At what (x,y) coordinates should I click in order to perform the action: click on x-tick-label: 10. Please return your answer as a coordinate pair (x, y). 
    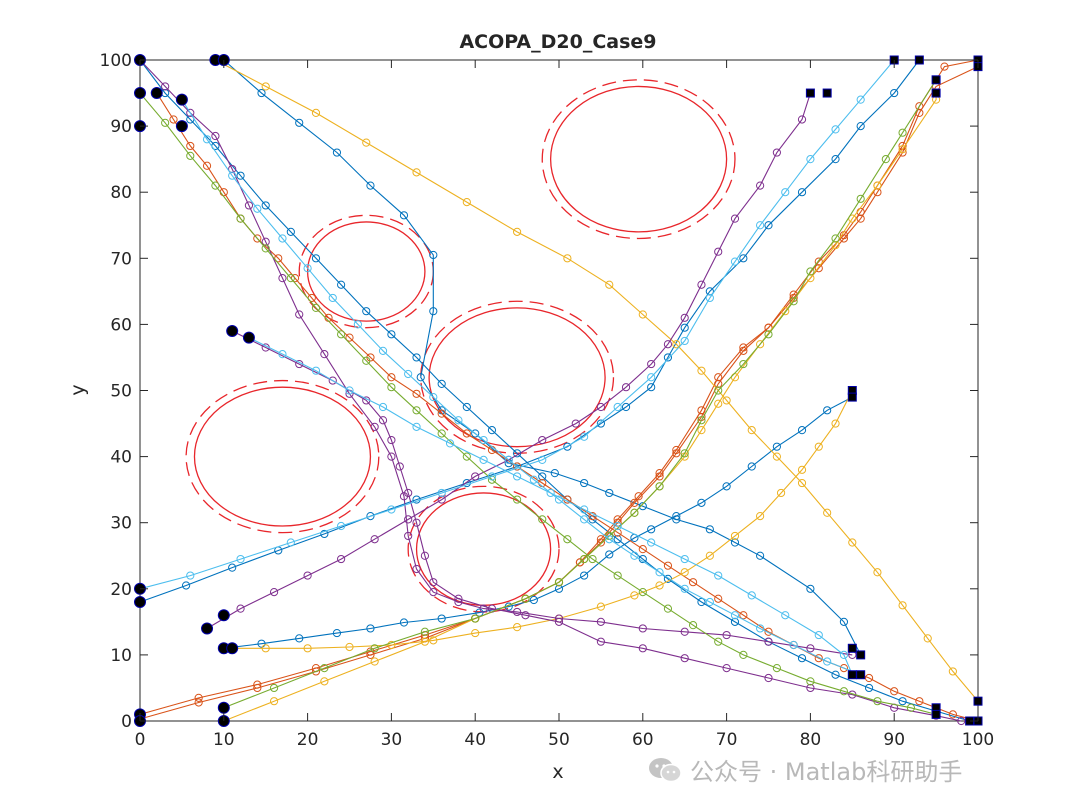
    Looking at the image, I should click on (224, 740).